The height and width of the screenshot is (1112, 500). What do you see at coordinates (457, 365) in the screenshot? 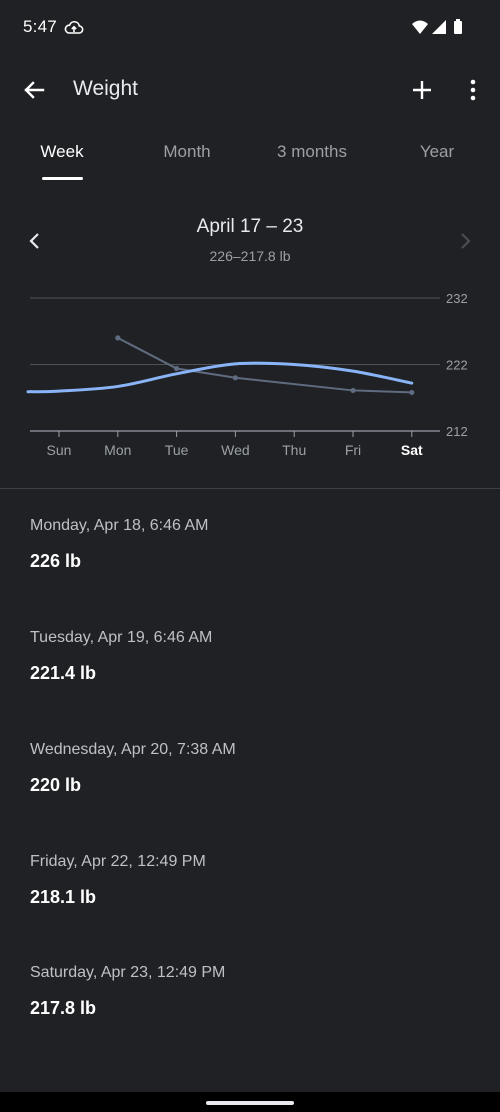
I see `y-tick-label: 222` at bounding box center [457, 365].